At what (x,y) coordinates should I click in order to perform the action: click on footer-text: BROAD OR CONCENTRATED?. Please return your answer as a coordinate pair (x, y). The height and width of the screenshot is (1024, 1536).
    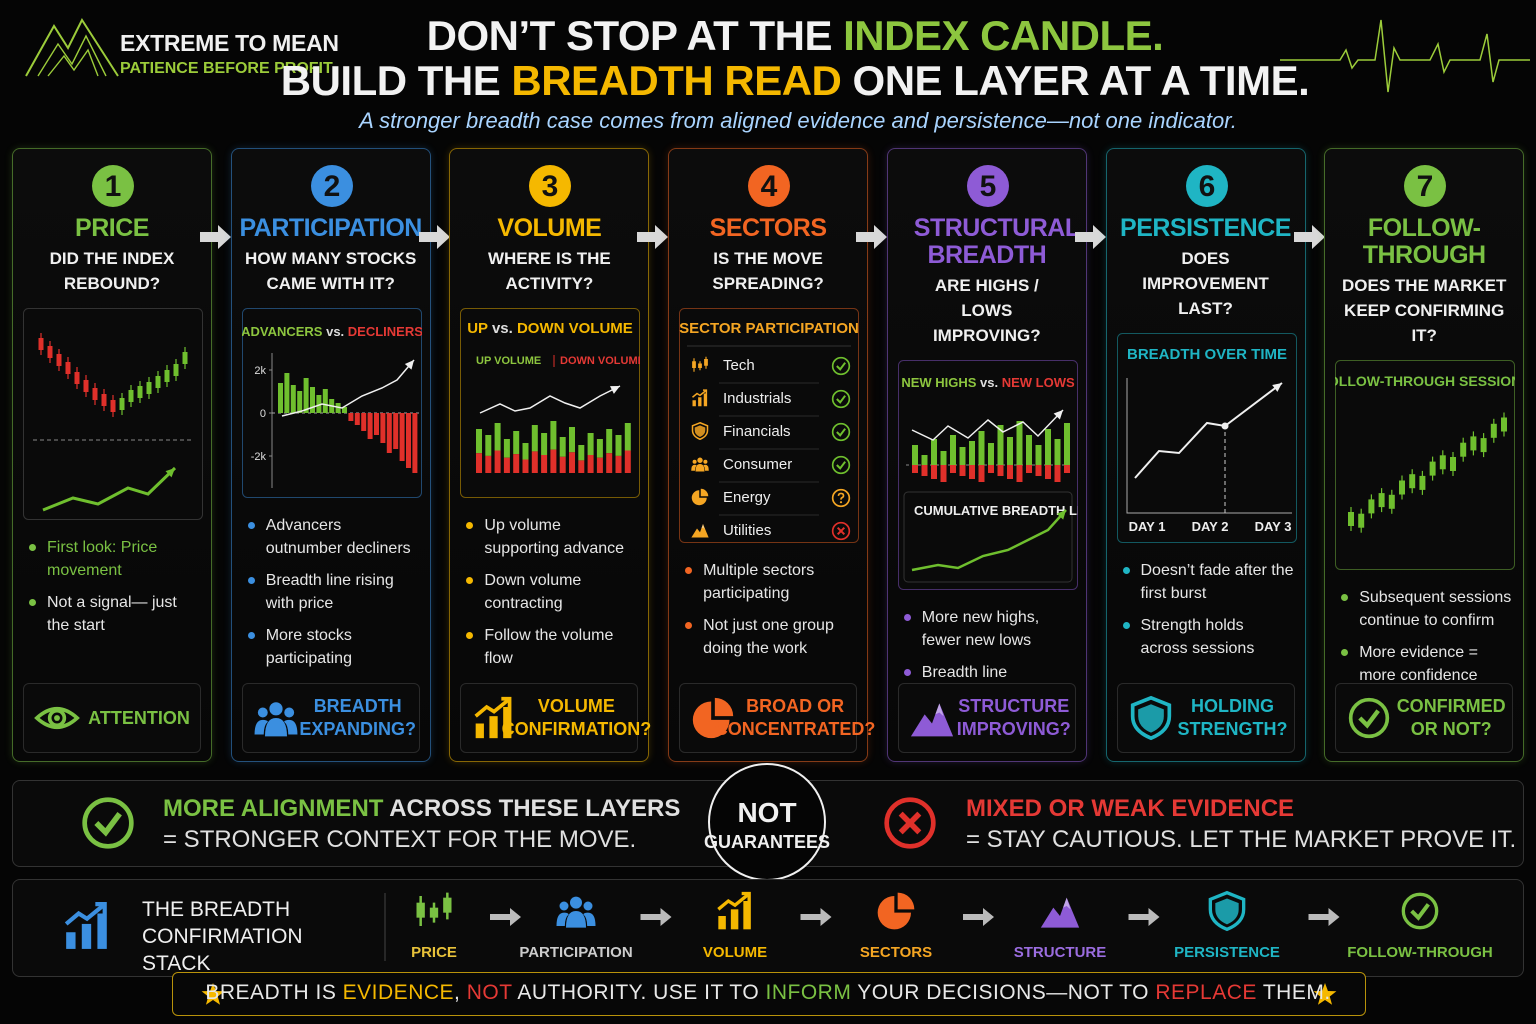
    Looking at the image, I should click on (795, 717).